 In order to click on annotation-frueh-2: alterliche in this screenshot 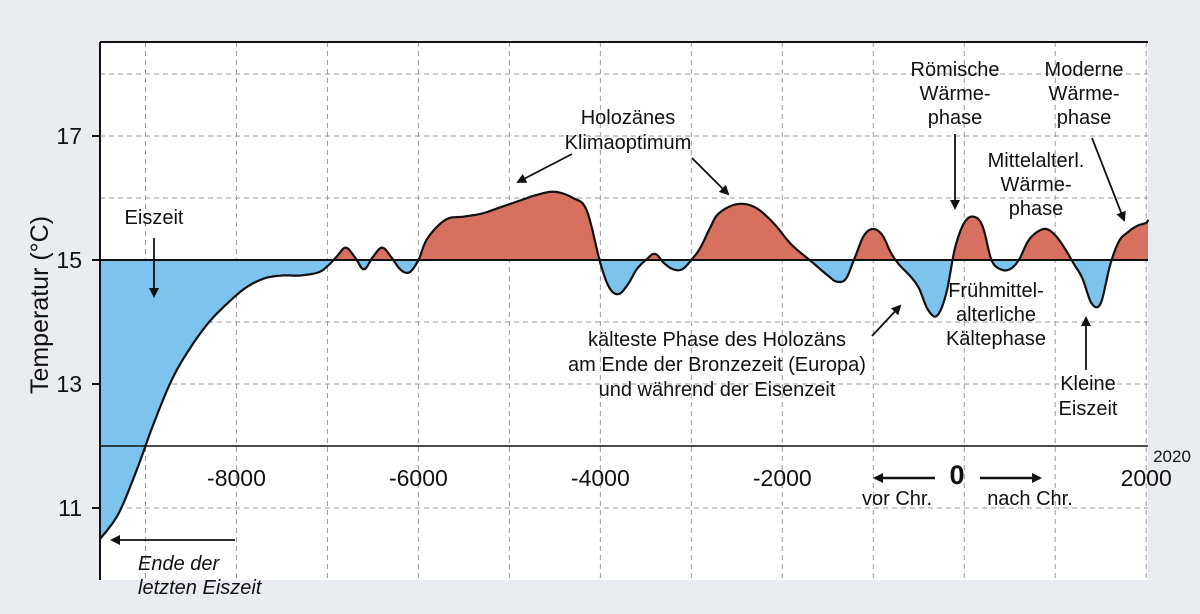, I will do `click(996, 315)`.